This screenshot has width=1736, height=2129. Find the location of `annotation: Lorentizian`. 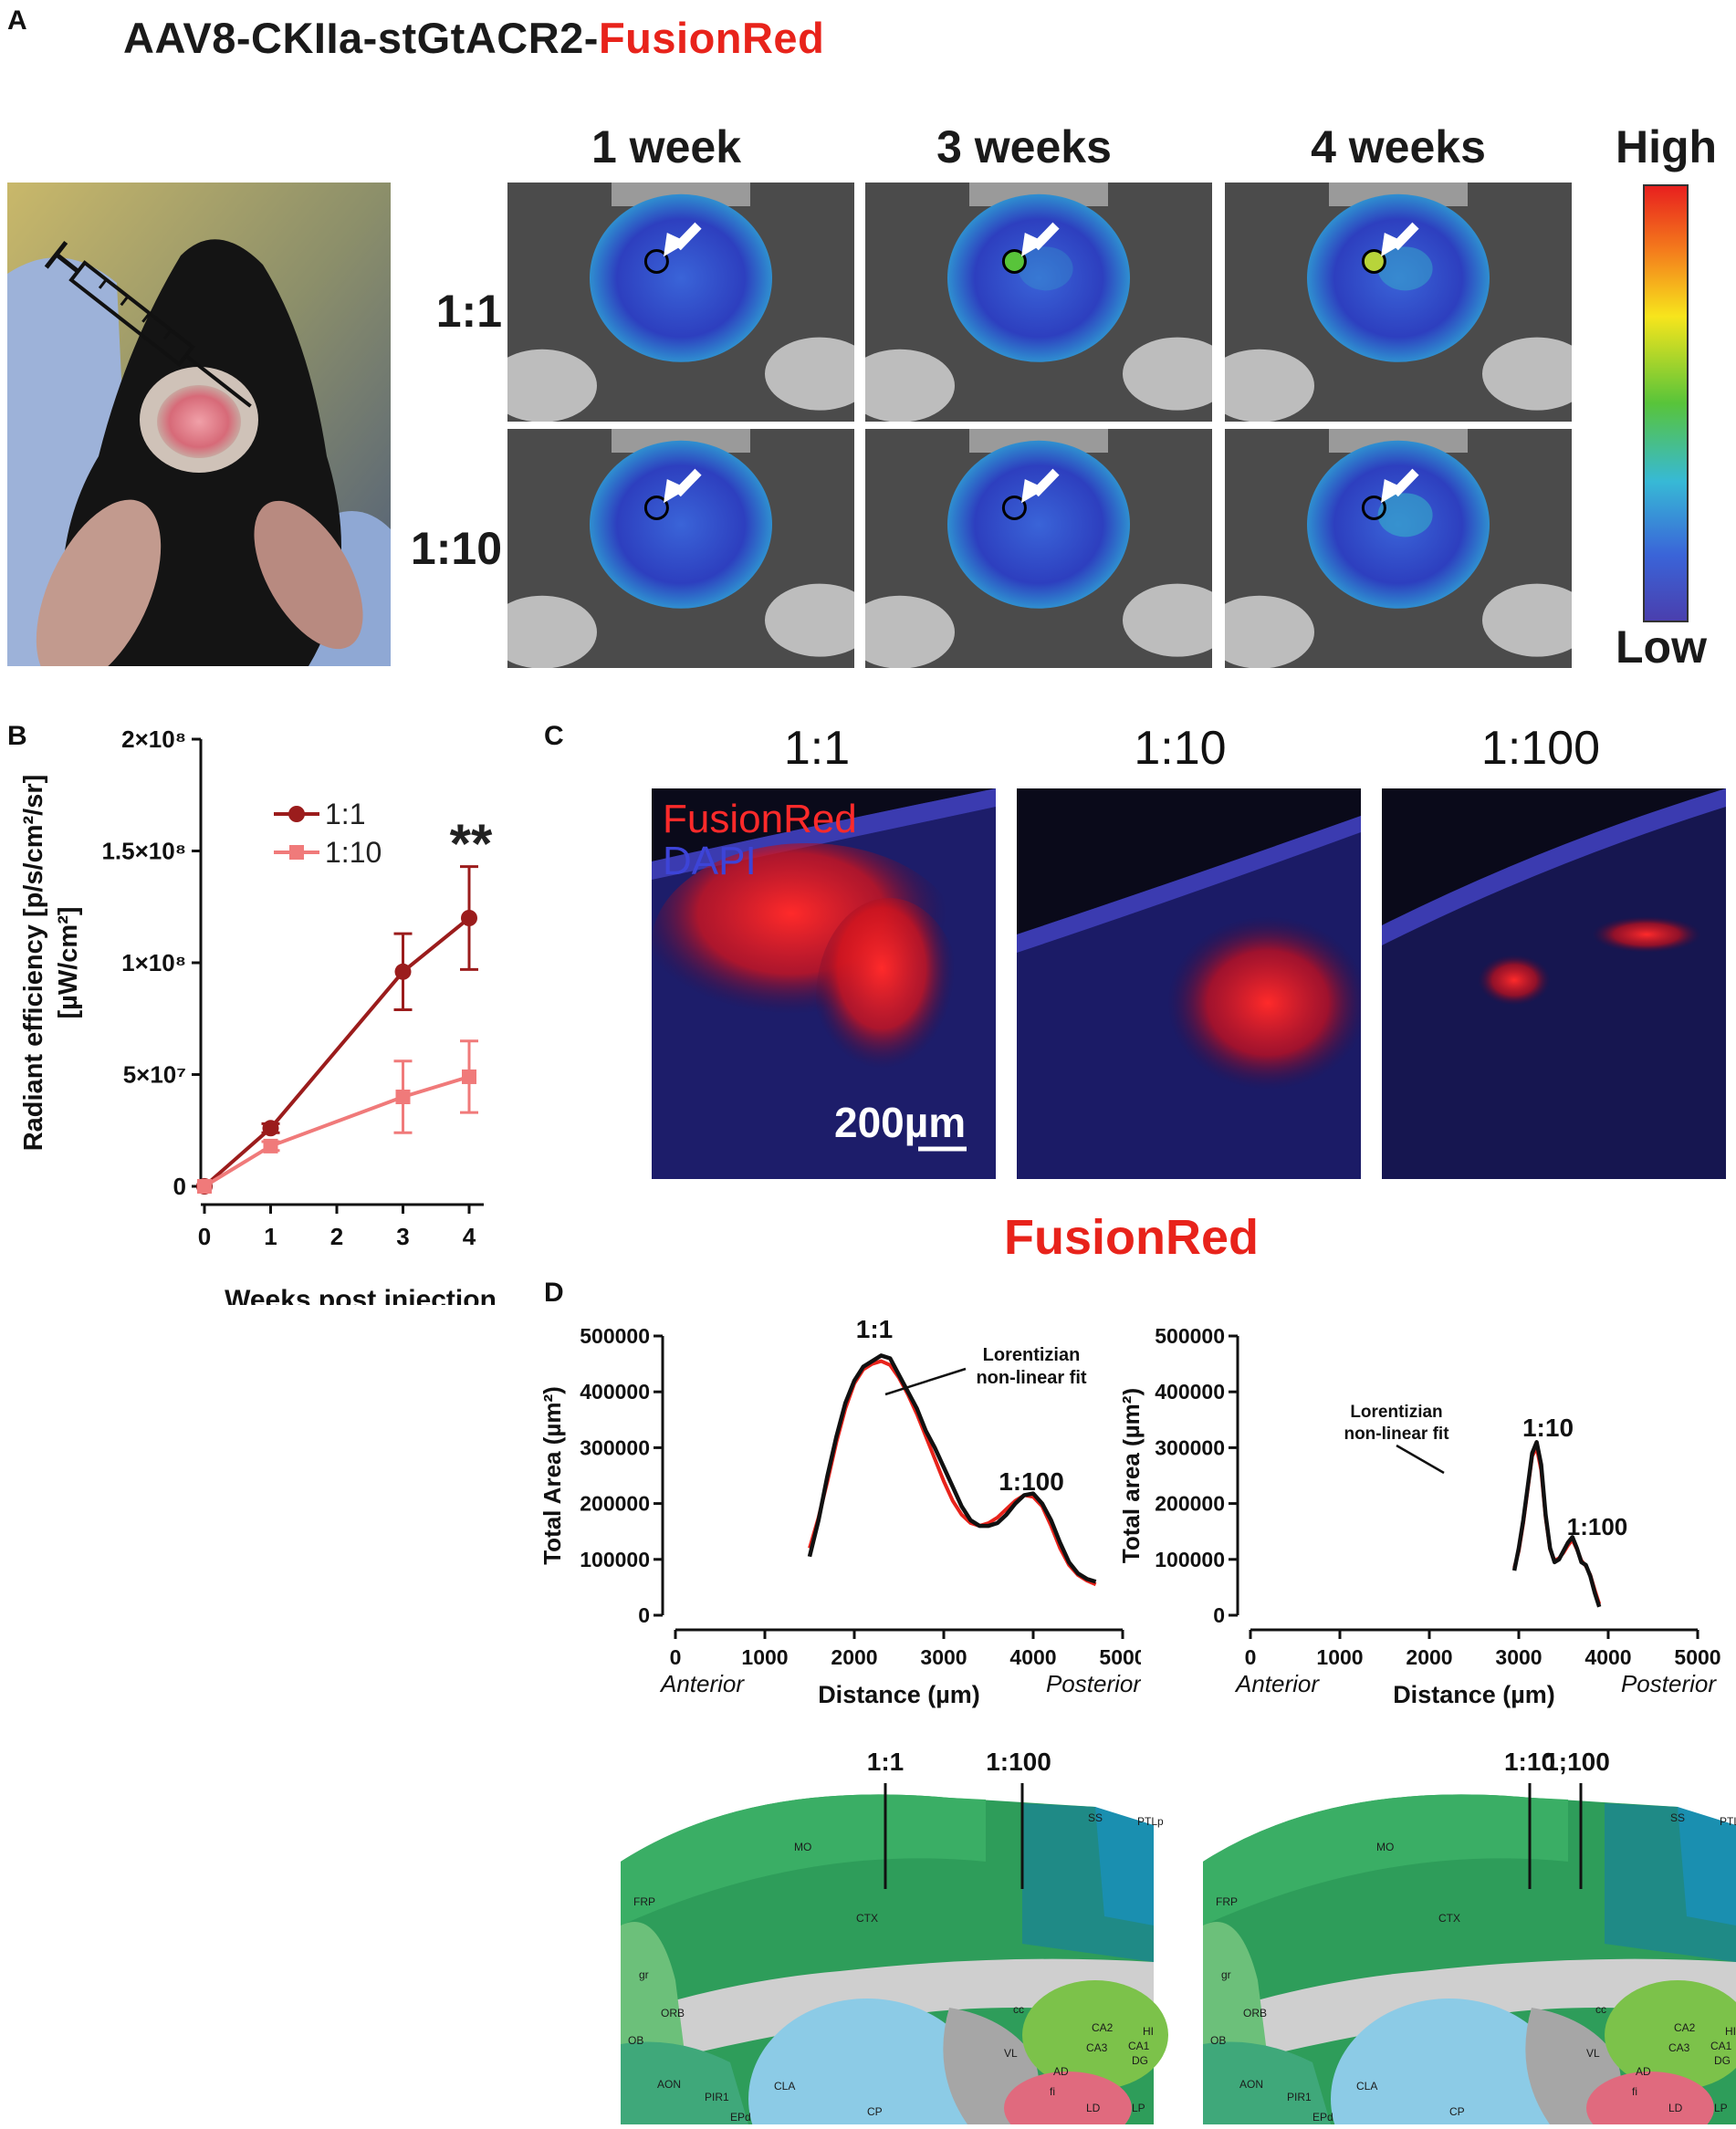

annotation: Lorentizian is located at coordinates (1396, 1412).